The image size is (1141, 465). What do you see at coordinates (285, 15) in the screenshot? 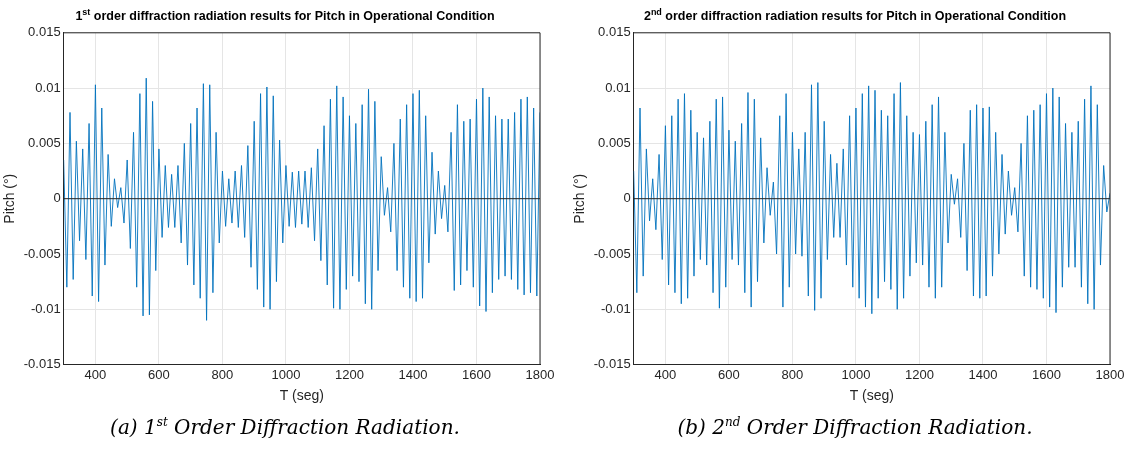
I see `chart-title: 1$^{st}$ order diffraction radiation results for Pitch in Operational Condition` at bounding box center [285, 15].